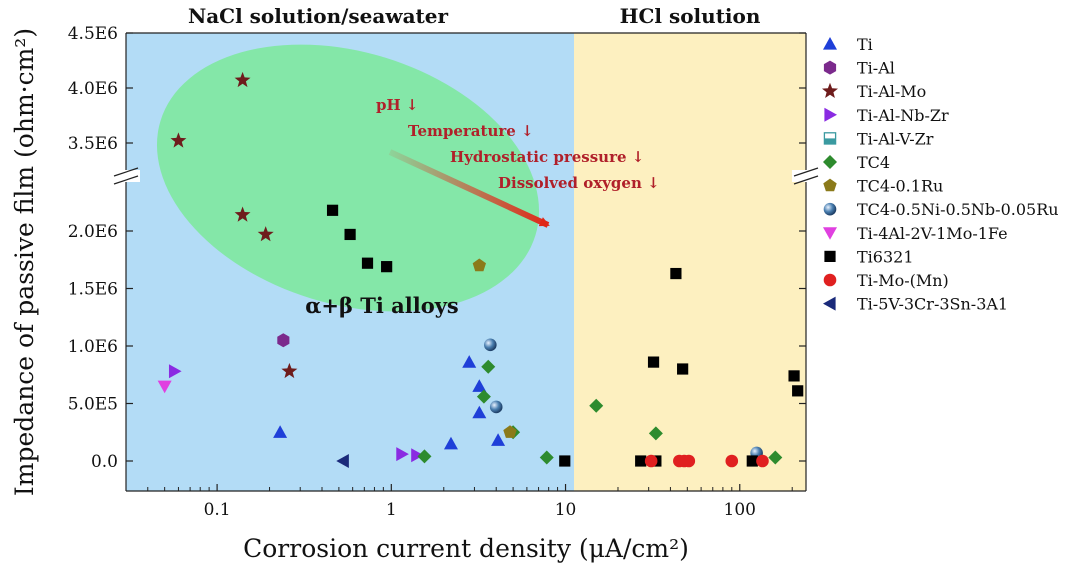  What do you see at coordinates (865, 44) in the screenshot?
I see `legend-label: Ti` at bounding box center [865, 44].